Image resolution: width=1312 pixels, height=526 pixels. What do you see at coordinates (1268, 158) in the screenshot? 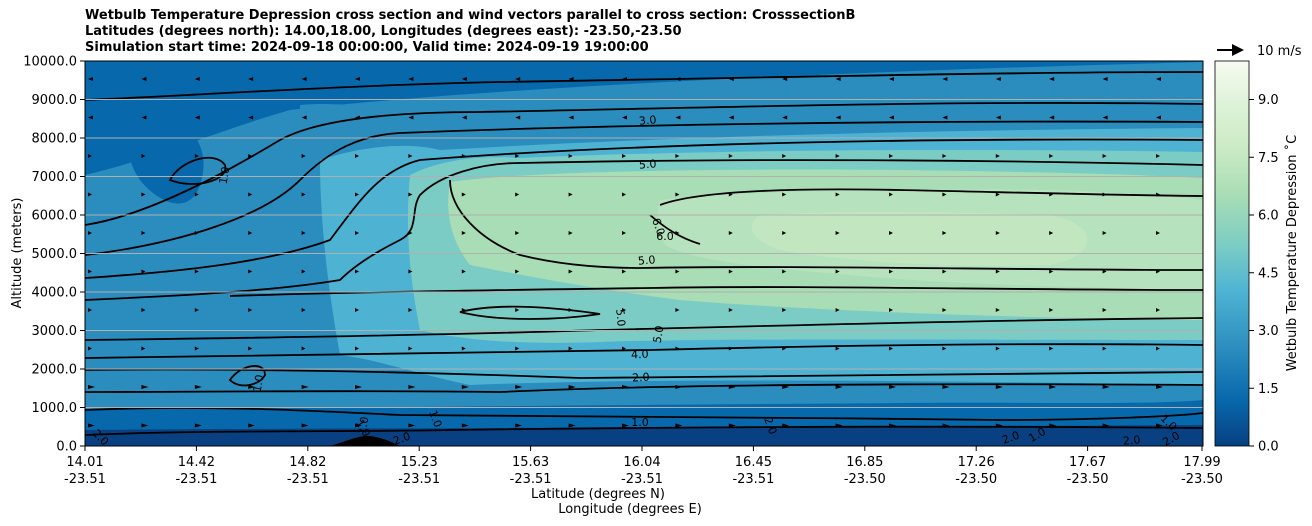
I see `colorbar-tick-label: 7.5` at bounding box center [1268, 158].